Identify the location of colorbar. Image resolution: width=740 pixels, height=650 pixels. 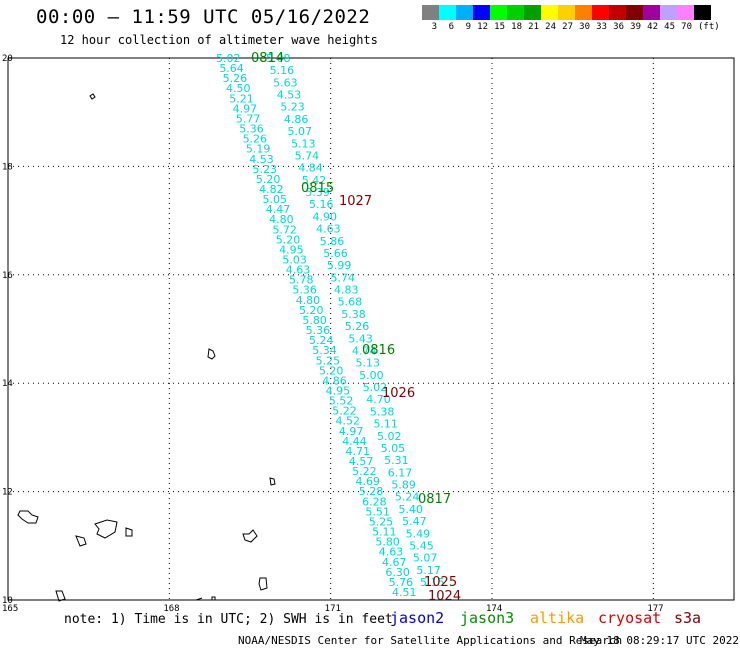
(566, 12).